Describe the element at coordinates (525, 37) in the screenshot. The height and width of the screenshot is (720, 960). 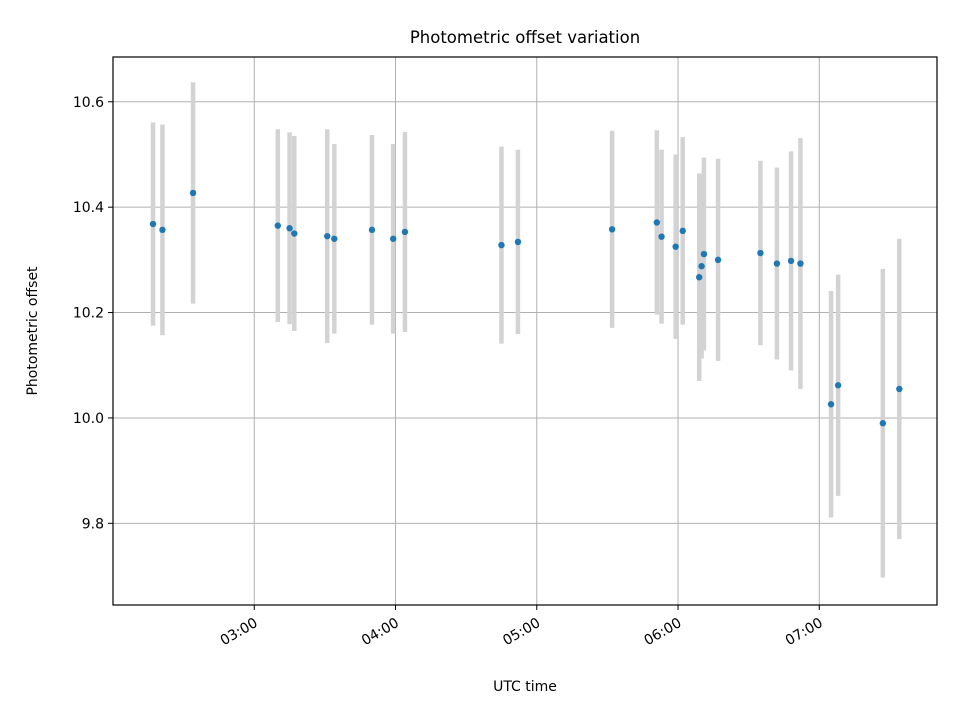
I see `chart-title: Photometric offset variation` at that location.